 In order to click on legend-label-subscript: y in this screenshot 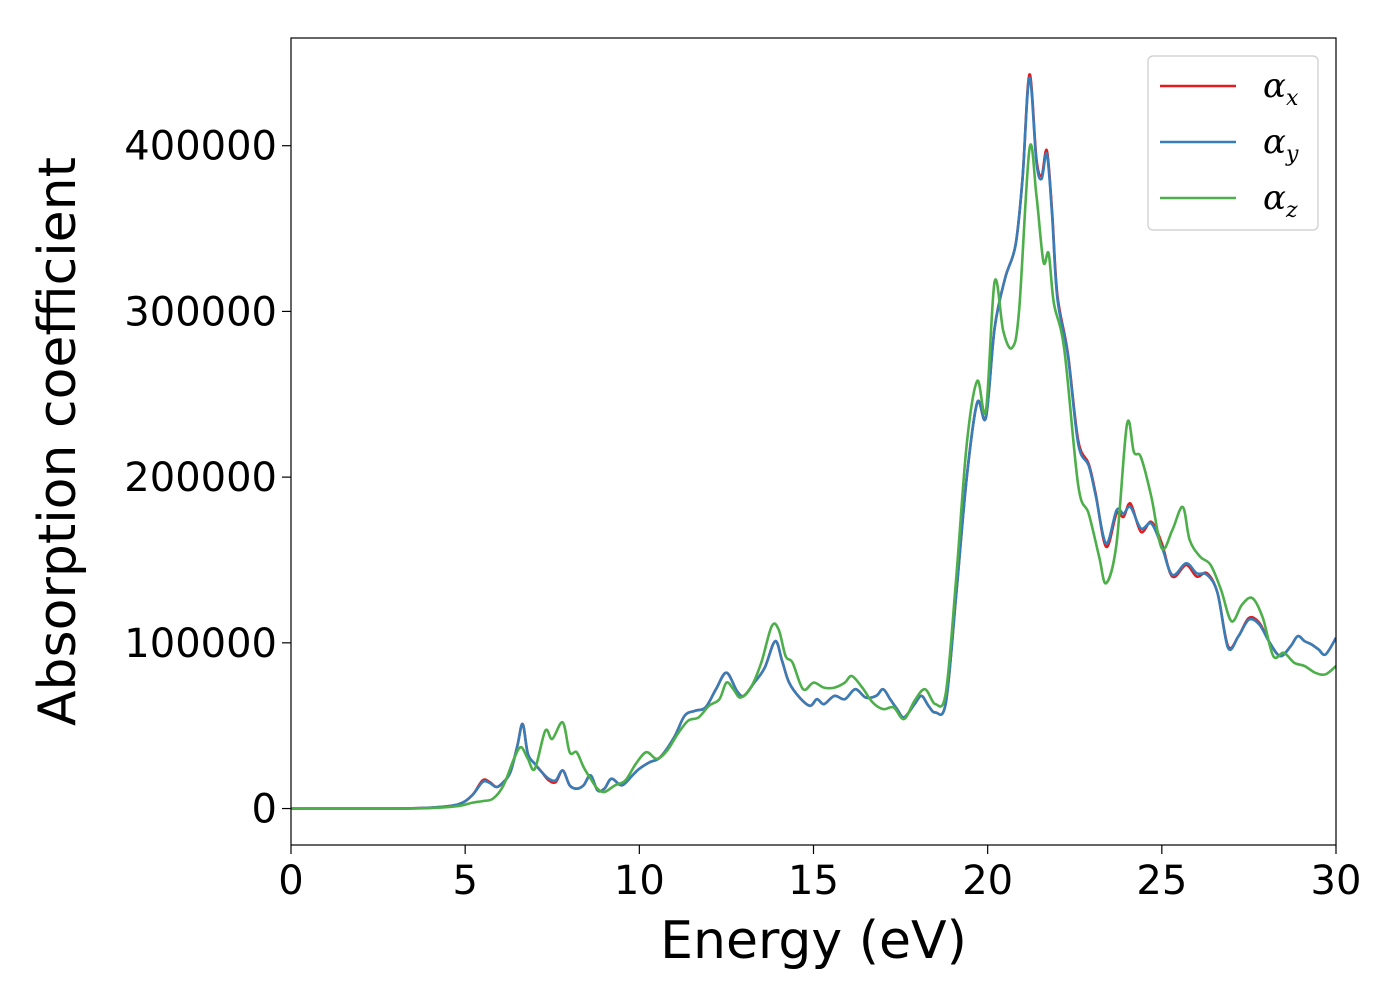, I will do `click(1292, 154)`.